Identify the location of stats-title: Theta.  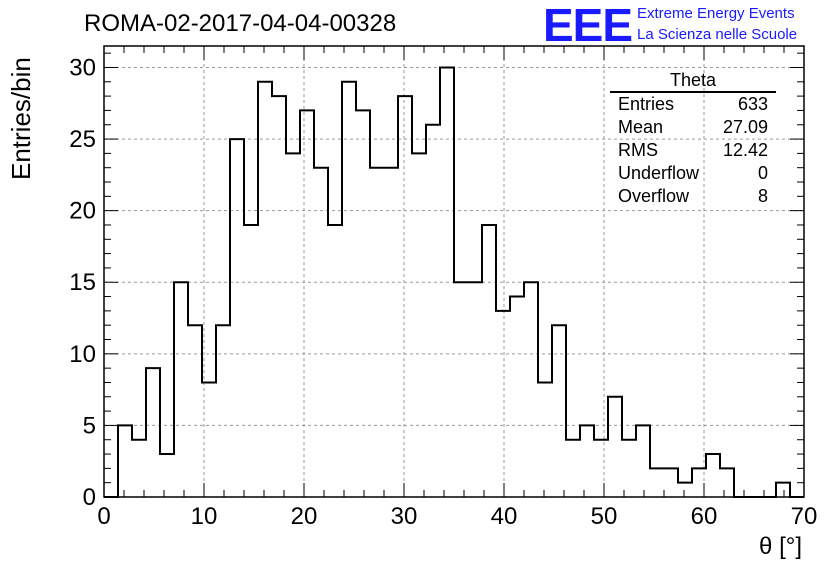
(693, 81).